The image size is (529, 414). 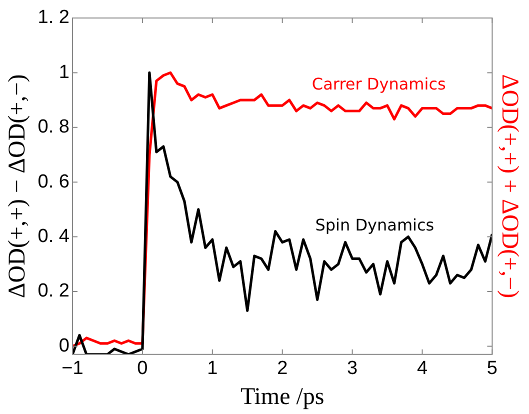 I want to click on y2-axis-title: ΔOD(+,+) + ΔOD(+,−), so click(x=509, y=186).